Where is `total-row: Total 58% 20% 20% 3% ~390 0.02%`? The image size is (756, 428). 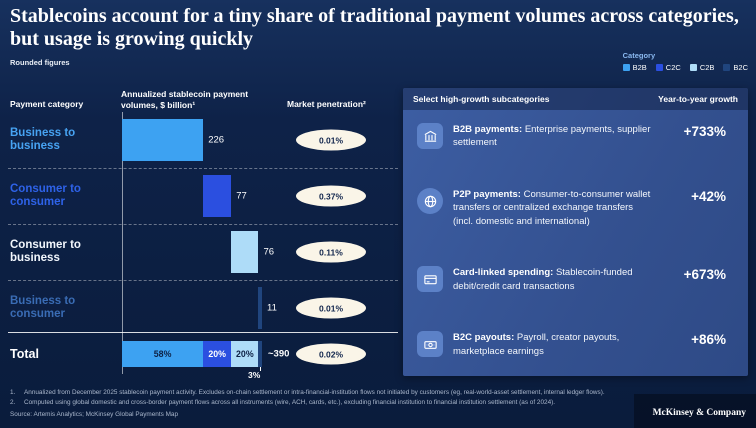
total-row: Total 58% 20% 20% 3% ~390 0.02% is located at coordinates (200, 357).